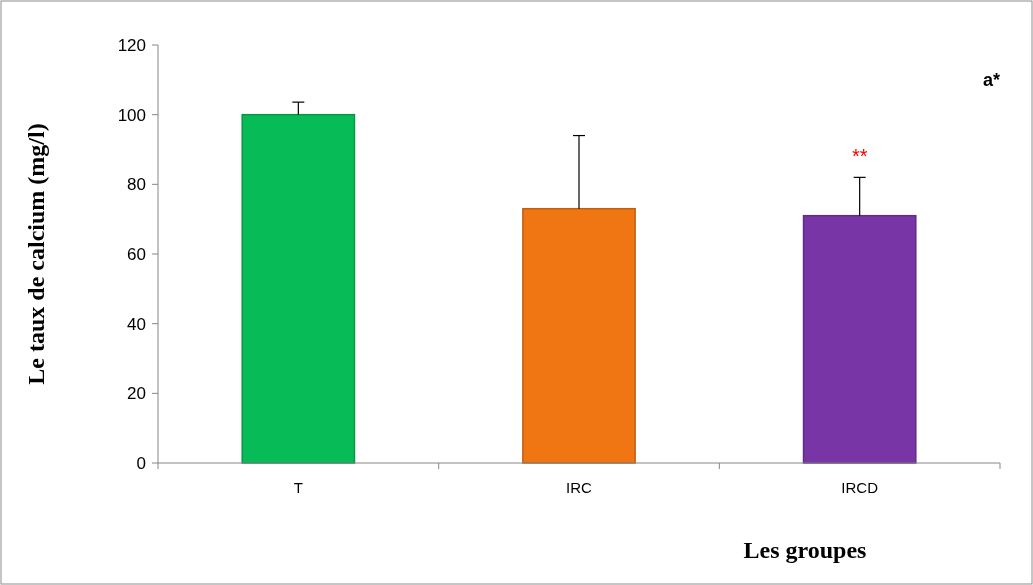 The height and width of the screenshot is (585, 1033). Describe the element at coordinates (805, 550) in the screenshot. I see `x-axis-title: Les groupes` at that location.